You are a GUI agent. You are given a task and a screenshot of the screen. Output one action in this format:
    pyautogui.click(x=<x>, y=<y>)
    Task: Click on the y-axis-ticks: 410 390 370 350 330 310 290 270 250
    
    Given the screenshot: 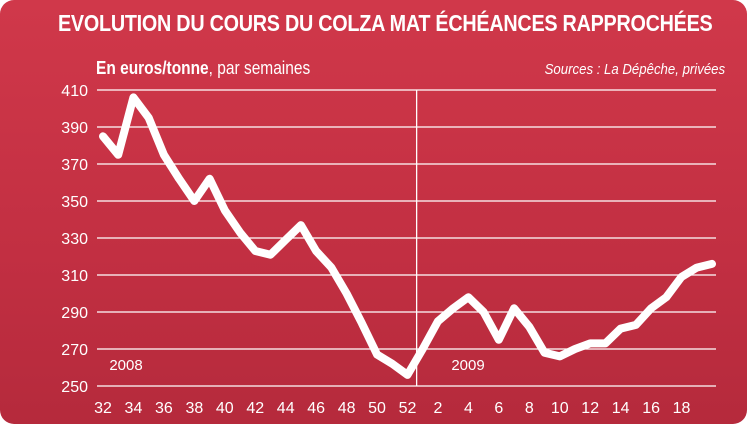 What is the action you would take?
    pyautogui.click(x=74, y=239)
    